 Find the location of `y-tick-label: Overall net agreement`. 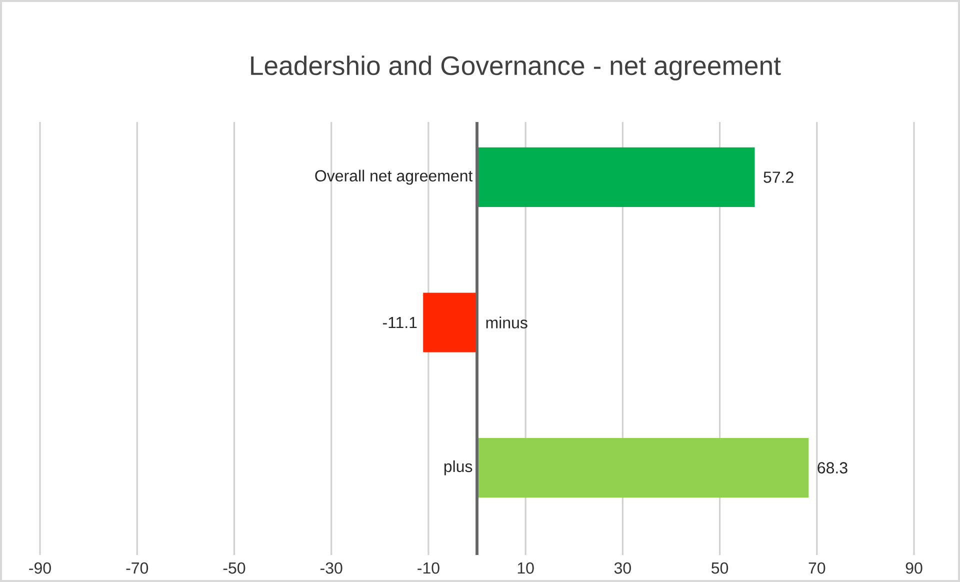

y-tick-label: Overall net agreement is located at coordinates (394, 177).